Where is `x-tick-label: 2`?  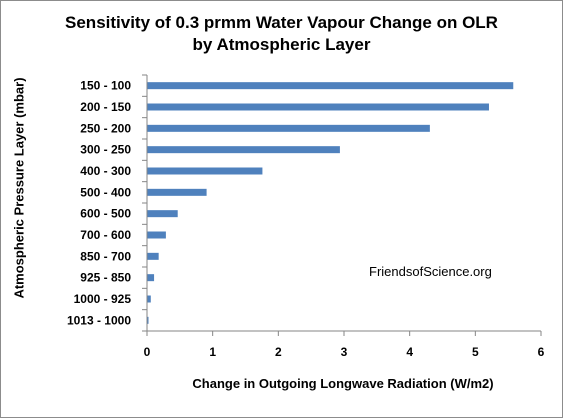 x-tick-label: 2 is located at coordinates (278, 352).